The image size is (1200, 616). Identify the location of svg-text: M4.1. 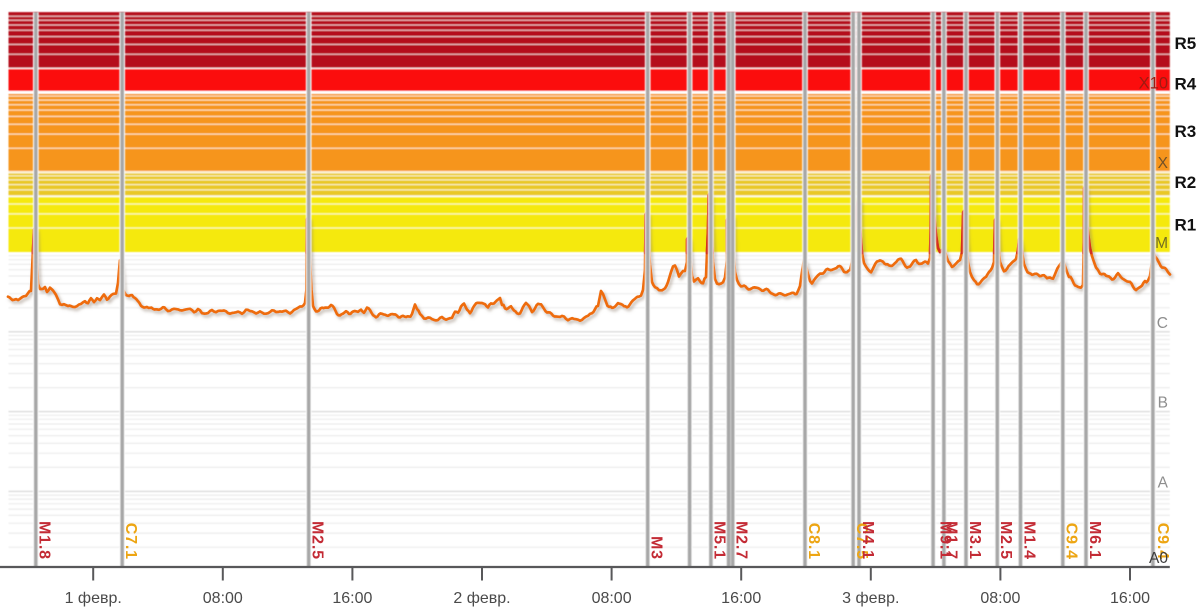
(867, 540).